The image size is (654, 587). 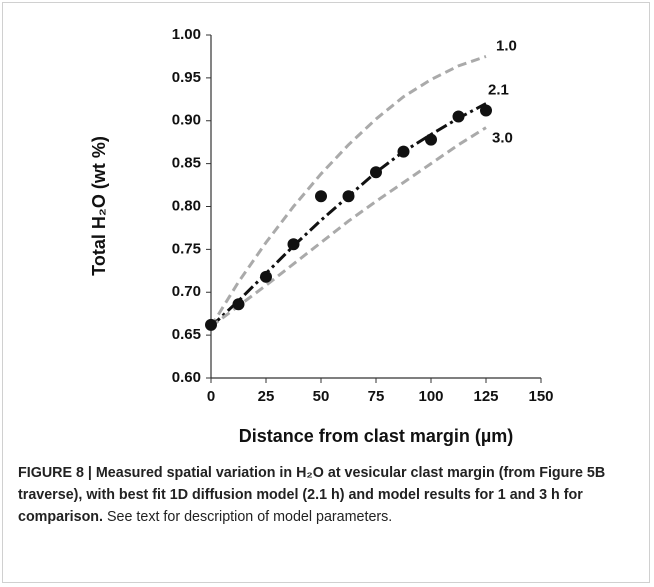 What do you see at coordinates (99, 206) in the screenshot?
I see `y-axis-title: Total H₂O (wt %)` at bounding box center [99, 206].